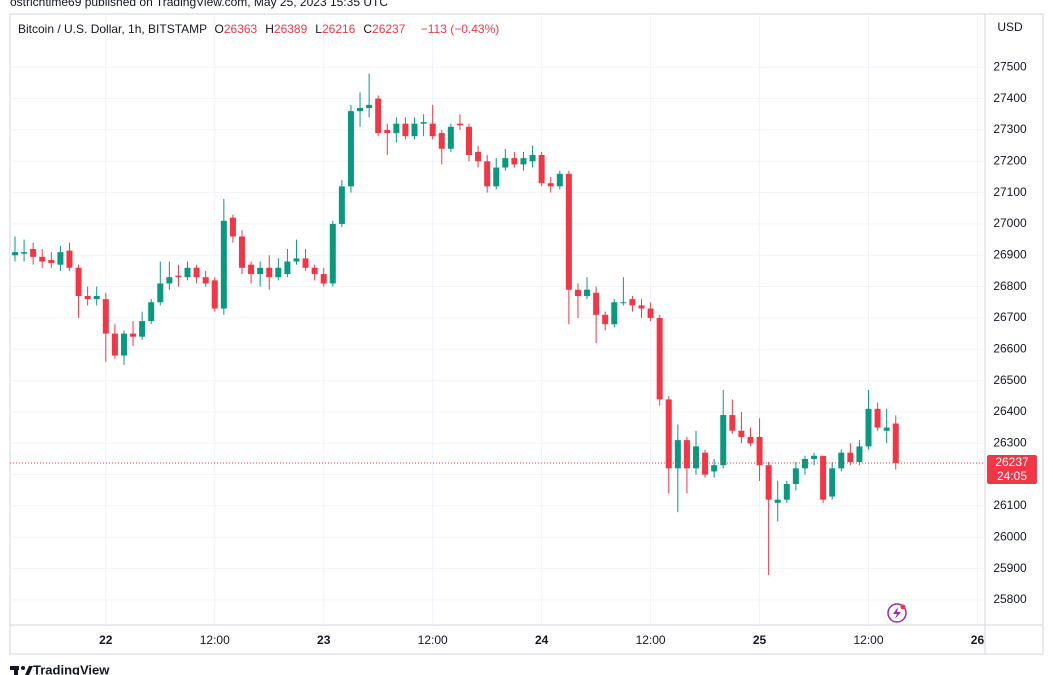 The image size is (1053, 675). Describe the element at coordinates (978, 640) in the screenshot. I see `x-tick-label: 26` at that location.